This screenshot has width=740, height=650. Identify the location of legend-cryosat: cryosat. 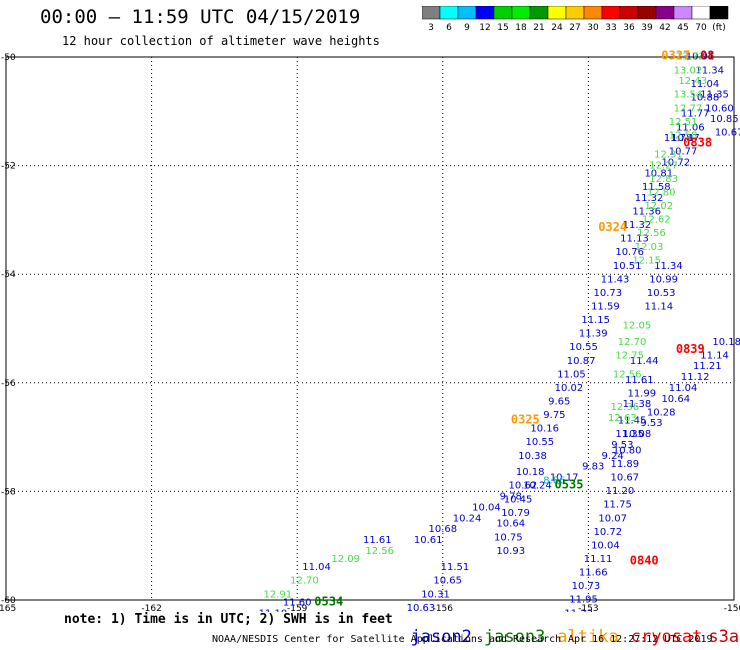
(666, 637).